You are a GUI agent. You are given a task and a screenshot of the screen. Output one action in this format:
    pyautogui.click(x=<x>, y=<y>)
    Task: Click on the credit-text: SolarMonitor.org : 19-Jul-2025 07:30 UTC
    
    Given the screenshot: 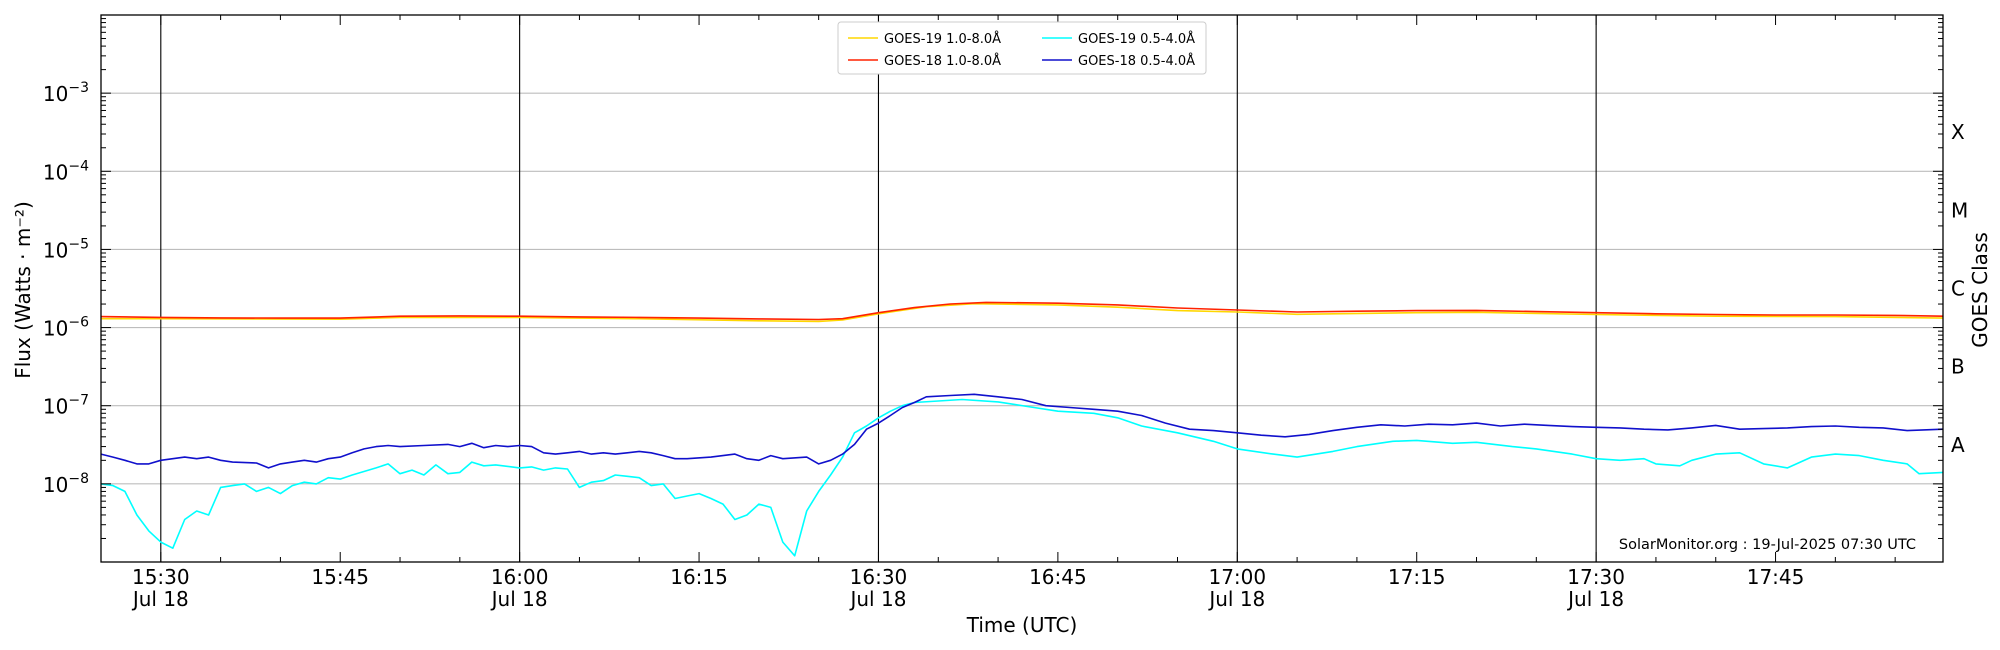 What is the action you would take?
    pyautogui.click(x=1767, y=545)
    